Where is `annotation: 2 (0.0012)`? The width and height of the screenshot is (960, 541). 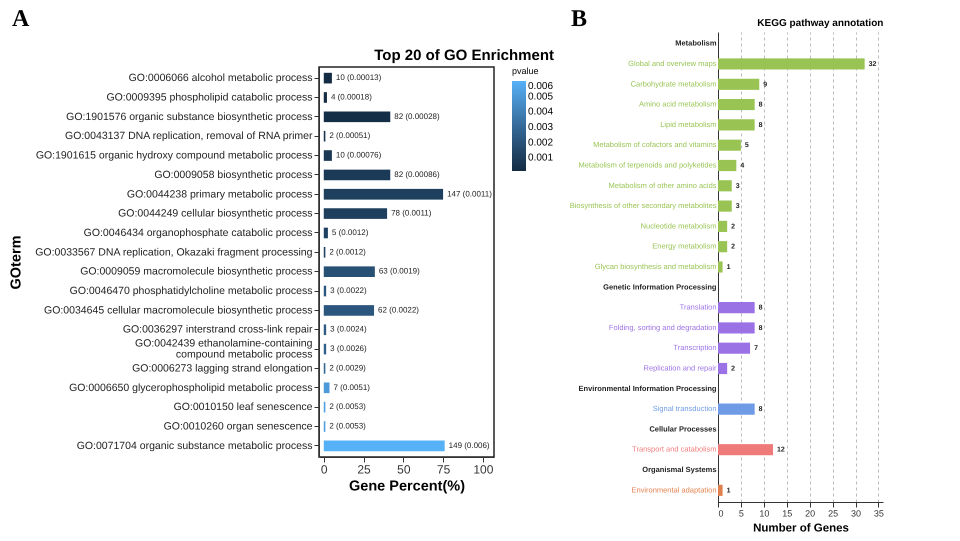 annotation: 2 (0.0012) is located at coordinates (347, 251).